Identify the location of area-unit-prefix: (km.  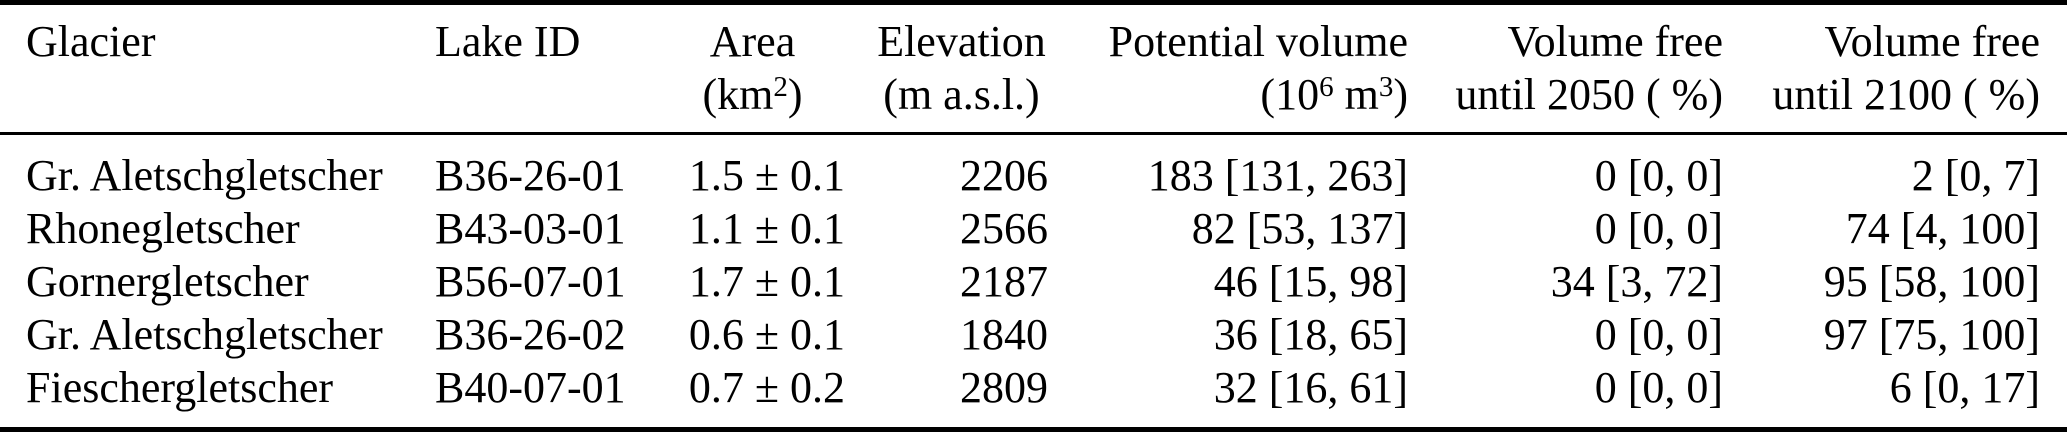
(738, 94).